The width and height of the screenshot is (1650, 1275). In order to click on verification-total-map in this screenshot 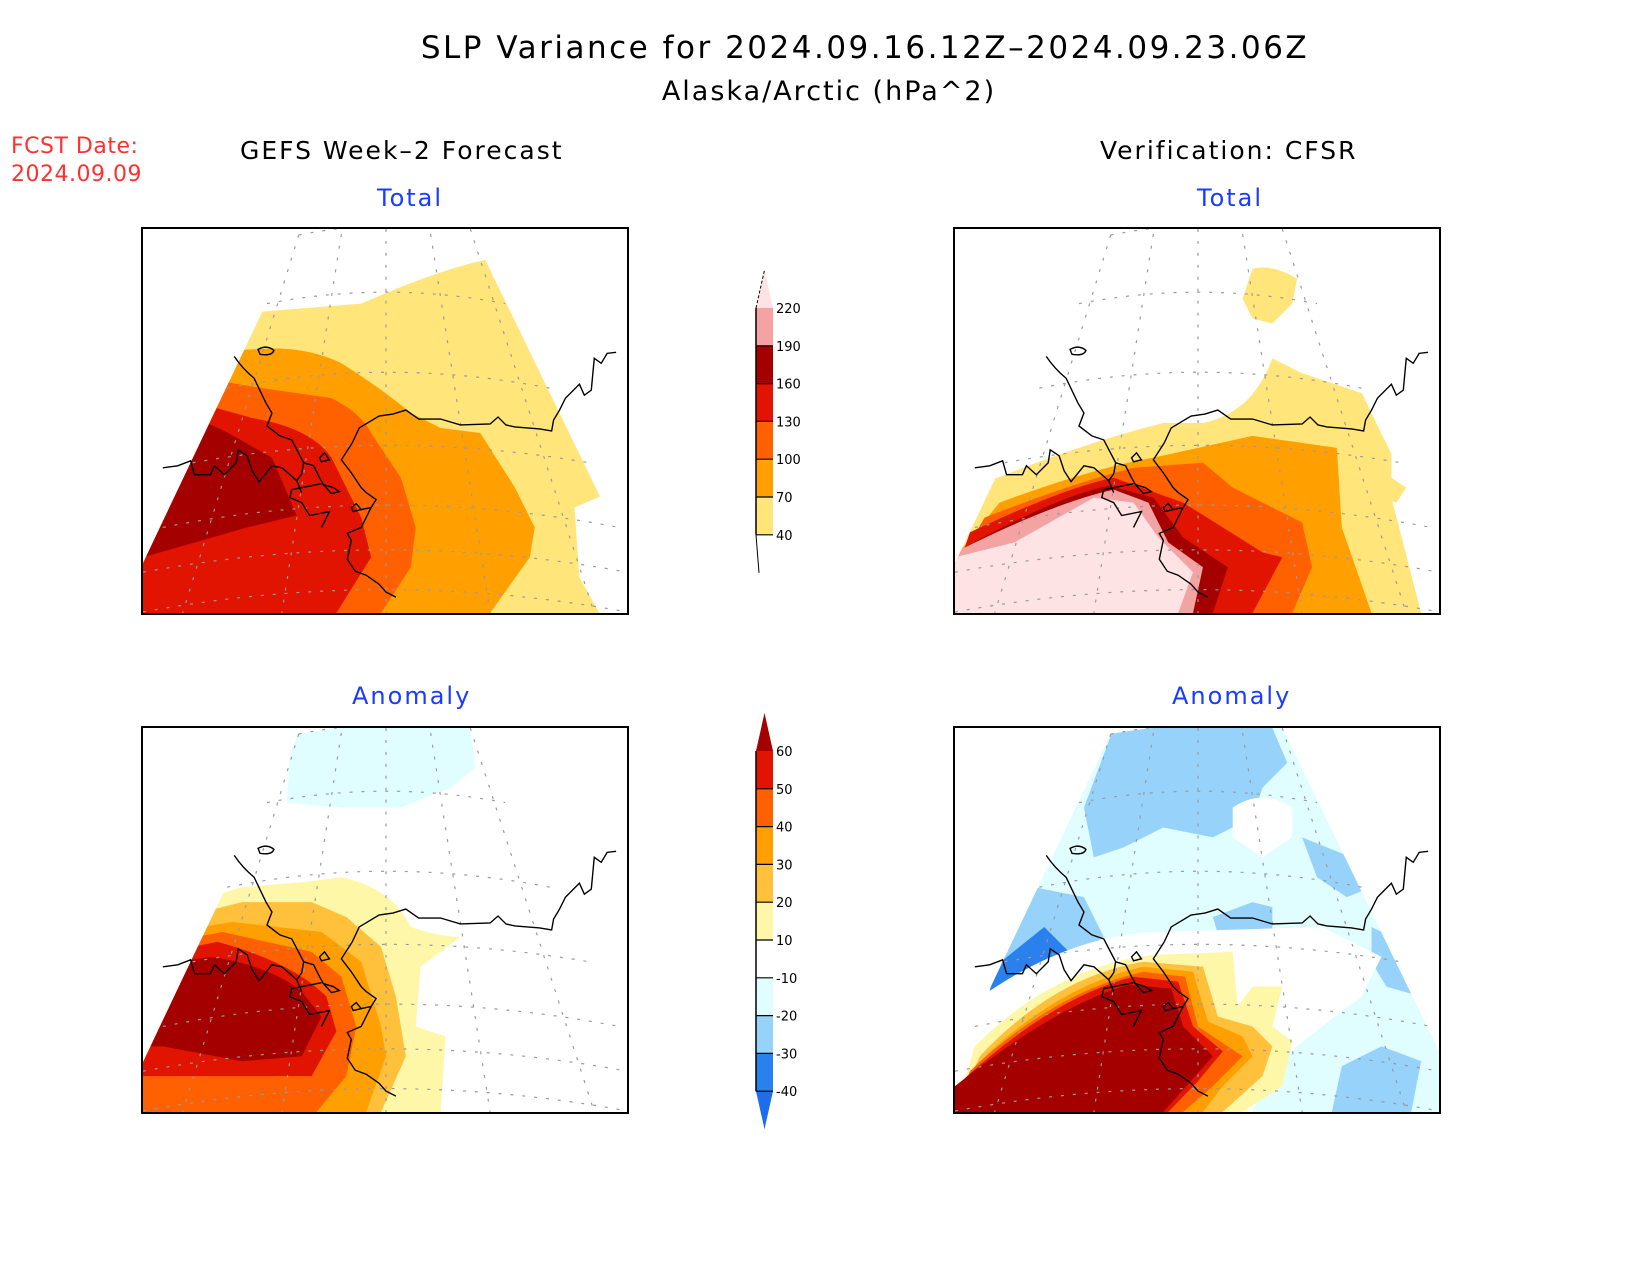, I will do `click(1197, 421)`.